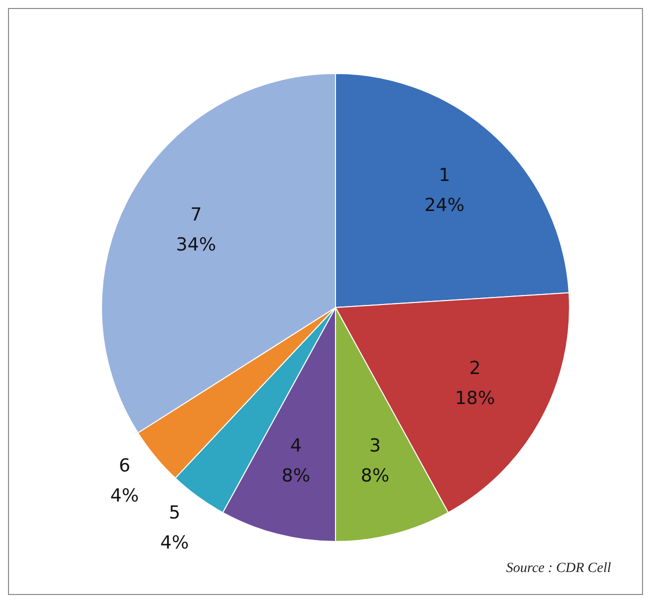 The image size is (653, 605). What do you see at coordinates (174, 513) in the screenshot?
I see `slice-label: 5` at bounding box center [174, 513].